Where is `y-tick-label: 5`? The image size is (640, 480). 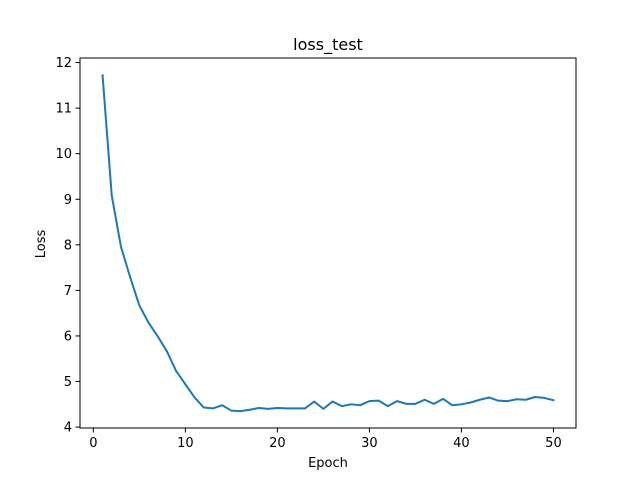 y-tick-label: 5 is located at coordinates (68, 382).